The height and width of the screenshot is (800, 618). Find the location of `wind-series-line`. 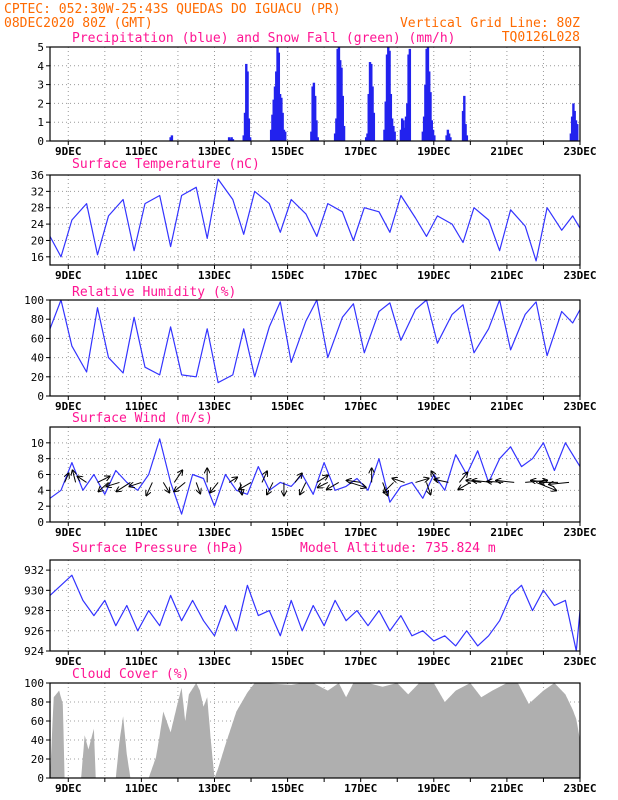

wind-series-line is located at coordinates (315, 476).